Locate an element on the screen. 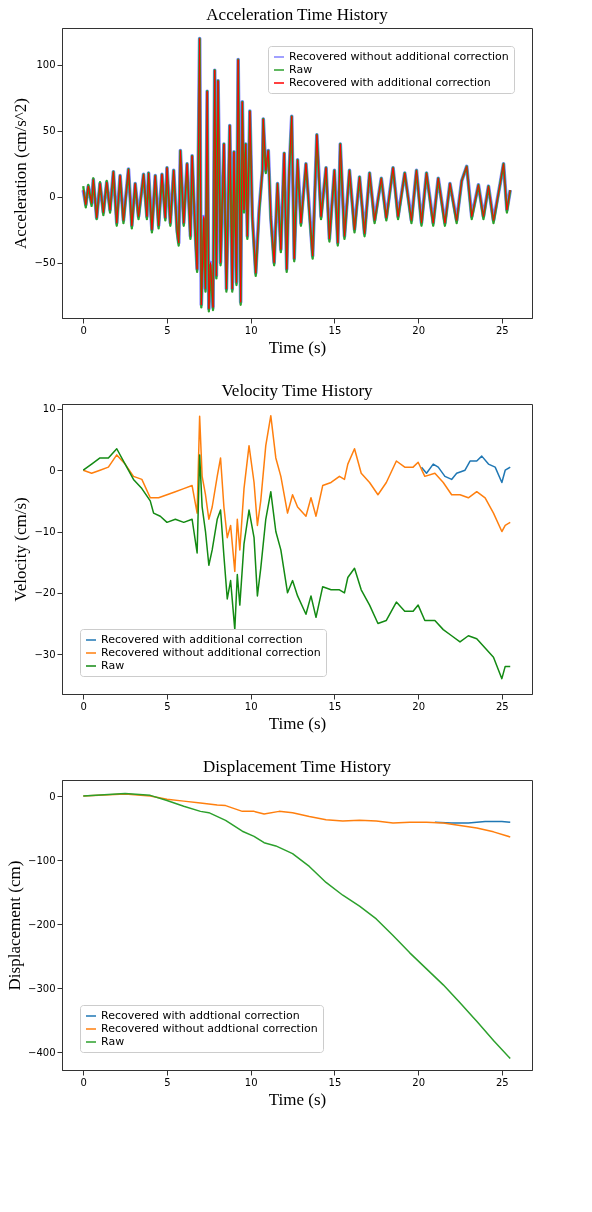 The image size is (592, 1212). y-axis-title: Velocity (cm/s) is located at coordinates (21, 549).